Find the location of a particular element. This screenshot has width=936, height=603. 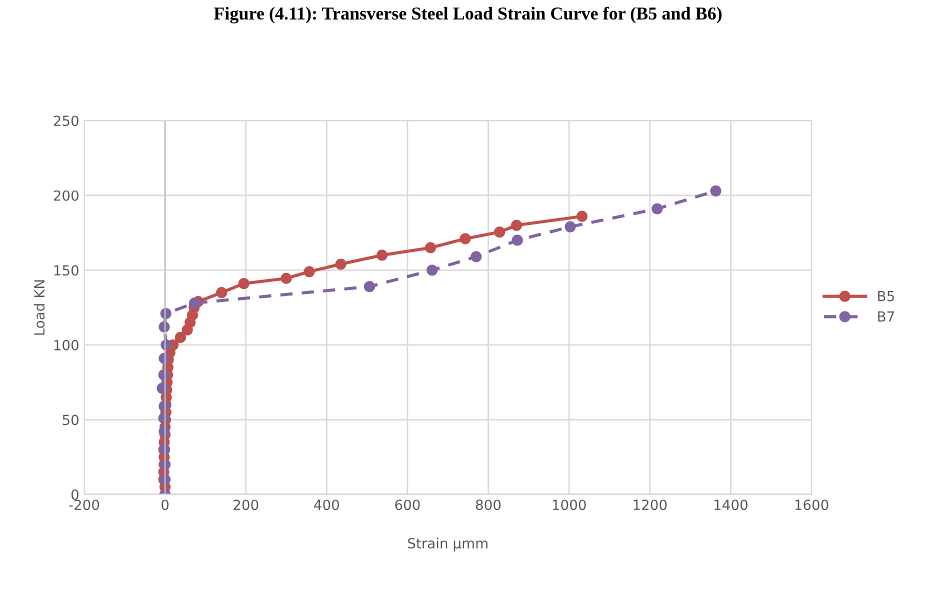

y-tick-label: 50 is located at coordinates (70, 420).